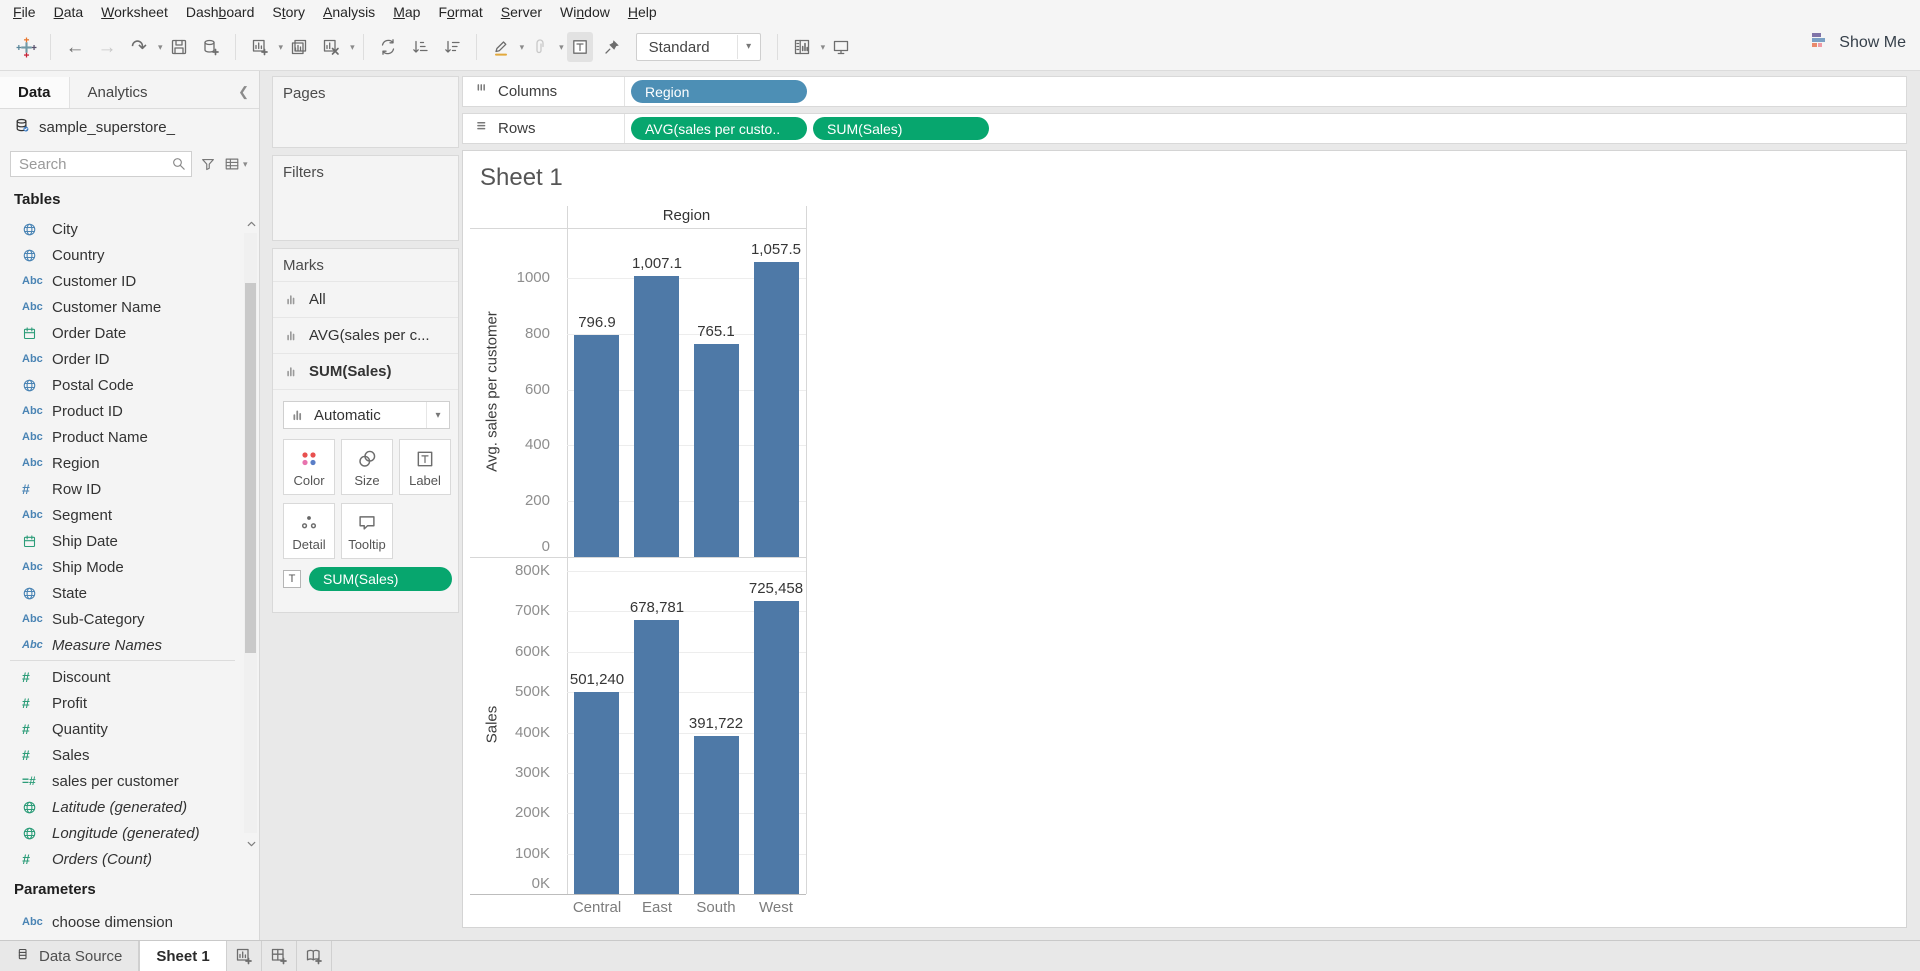 Image resolution: width=1920 pixels, height=971 pixels. Describe the element at coordinates (251, 227) in the screenshot. I see `scroll-up-icon` at that location.